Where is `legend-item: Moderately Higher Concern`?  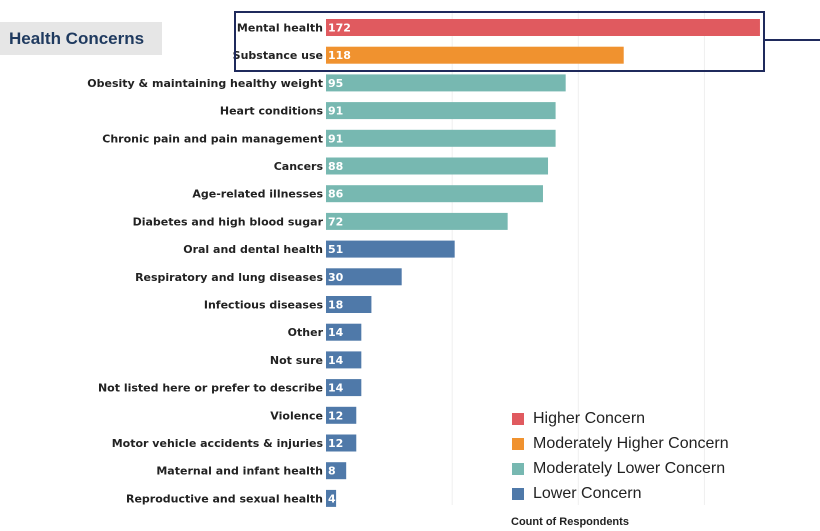 legend-item: Moderately Higher Concern is located at coordinates (620, 443).